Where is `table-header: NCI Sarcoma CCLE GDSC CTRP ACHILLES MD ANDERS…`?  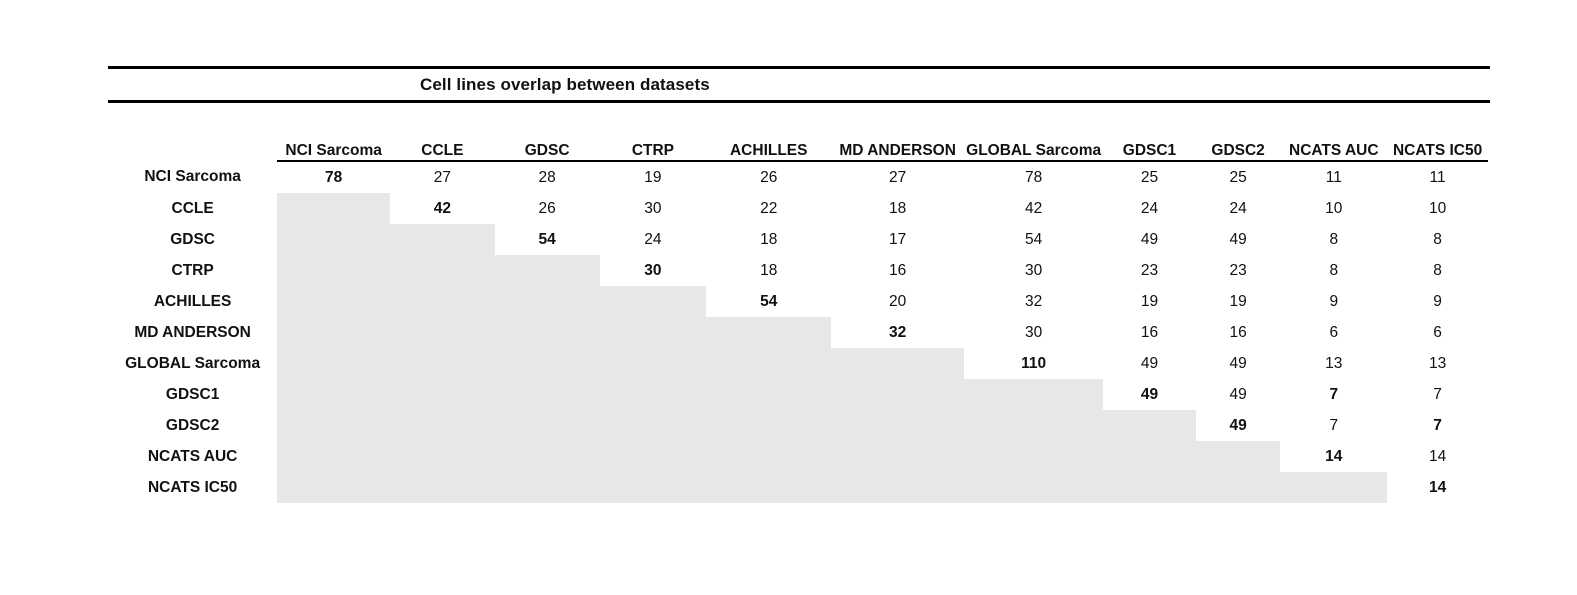
table-header: NCI Sarcoma CCLE GDSC CTRP ACHILLES MD ANDERS… is located at coordinates (798, 145).